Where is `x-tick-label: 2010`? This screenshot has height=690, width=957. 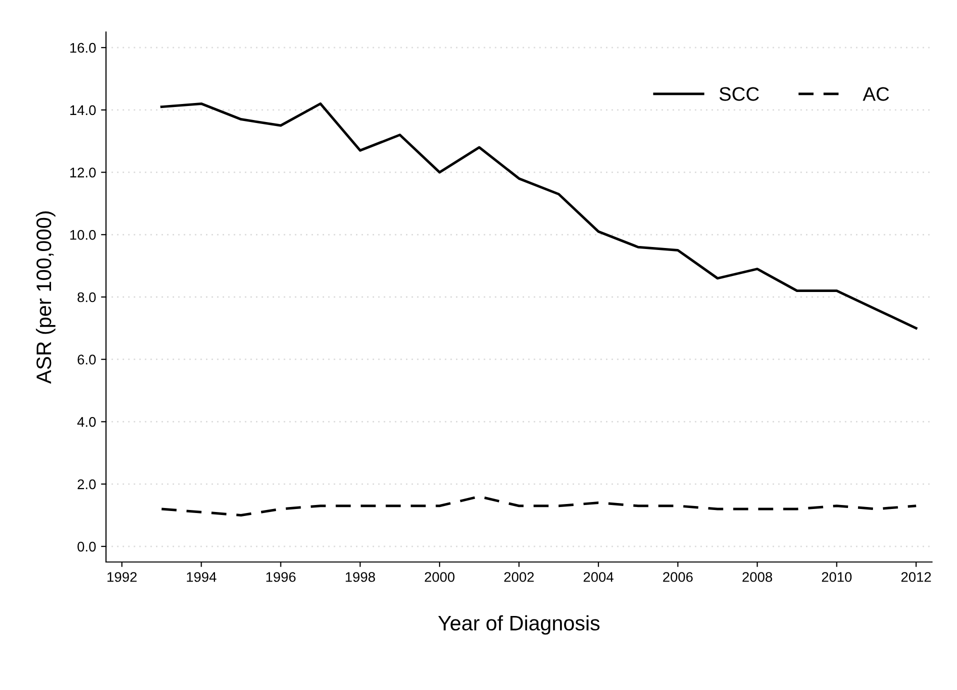 x-tick-label: 2010 is located at coordinates (837, 577).